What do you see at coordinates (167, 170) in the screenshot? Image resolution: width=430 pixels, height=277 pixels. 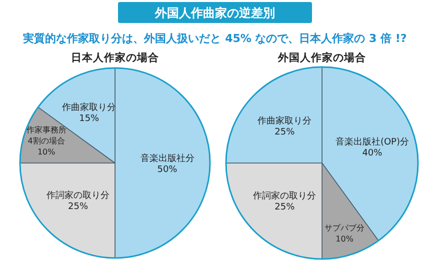 I see `data-label: 50%` at bounding box center [167, 170].